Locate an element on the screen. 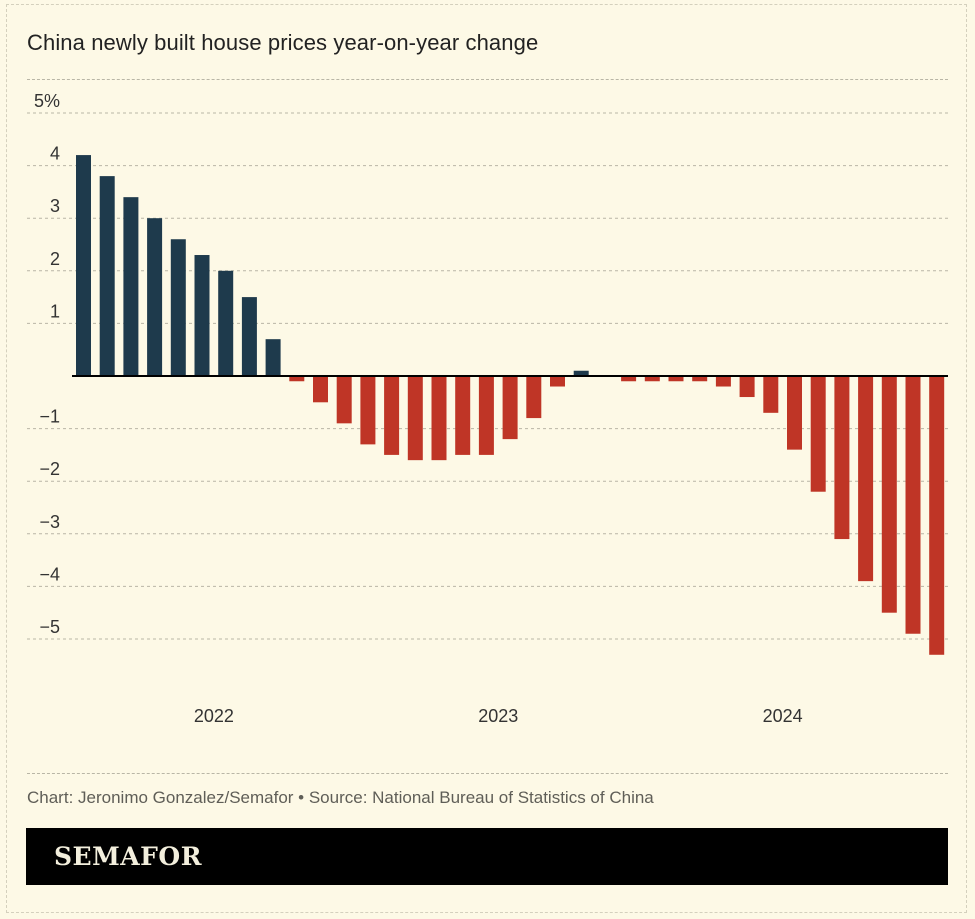  y-tick-label: 4 is located at coordinates (55, 154).